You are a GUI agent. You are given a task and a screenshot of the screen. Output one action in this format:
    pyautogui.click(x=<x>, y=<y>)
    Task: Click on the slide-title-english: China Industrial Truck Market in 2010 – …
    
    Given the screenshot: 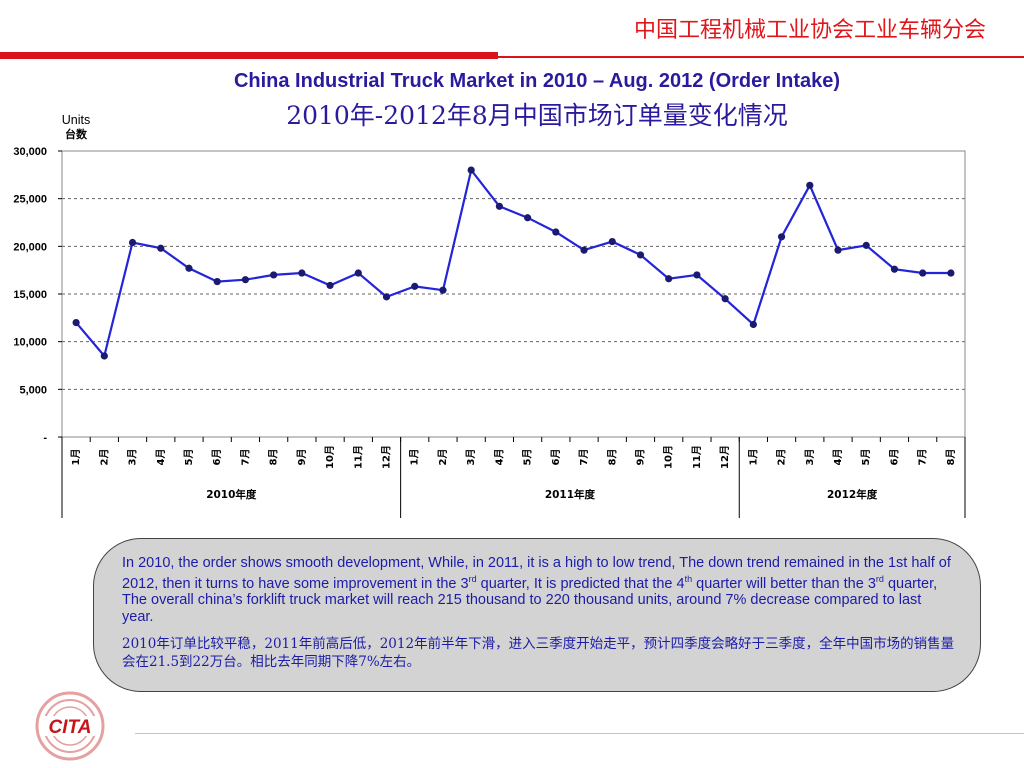 What is the action you would take?
    pyautogui.click(x=537, y=81)
    